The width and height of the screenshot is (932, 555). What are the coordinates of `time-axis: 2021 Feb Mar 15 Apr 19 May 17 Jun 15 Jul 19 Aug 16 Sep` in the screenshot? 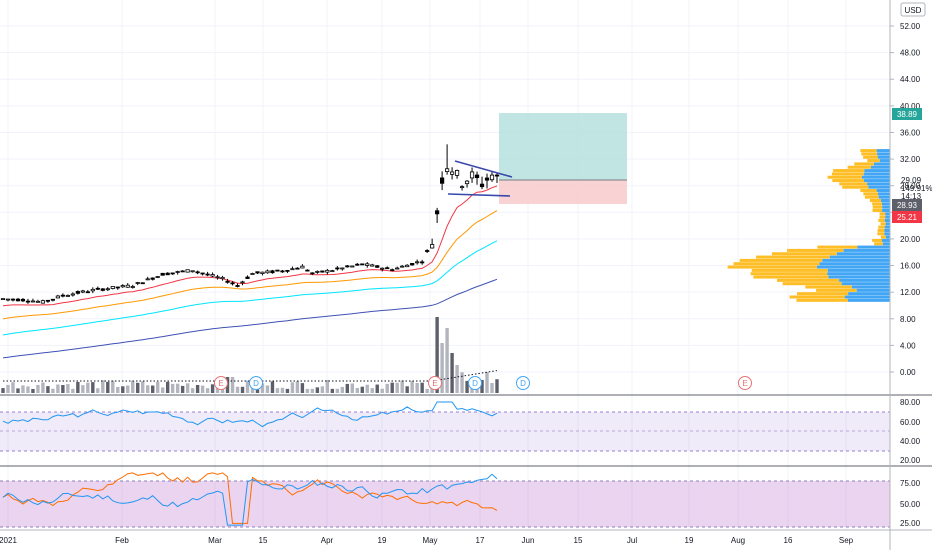 It's located at (427, 540).